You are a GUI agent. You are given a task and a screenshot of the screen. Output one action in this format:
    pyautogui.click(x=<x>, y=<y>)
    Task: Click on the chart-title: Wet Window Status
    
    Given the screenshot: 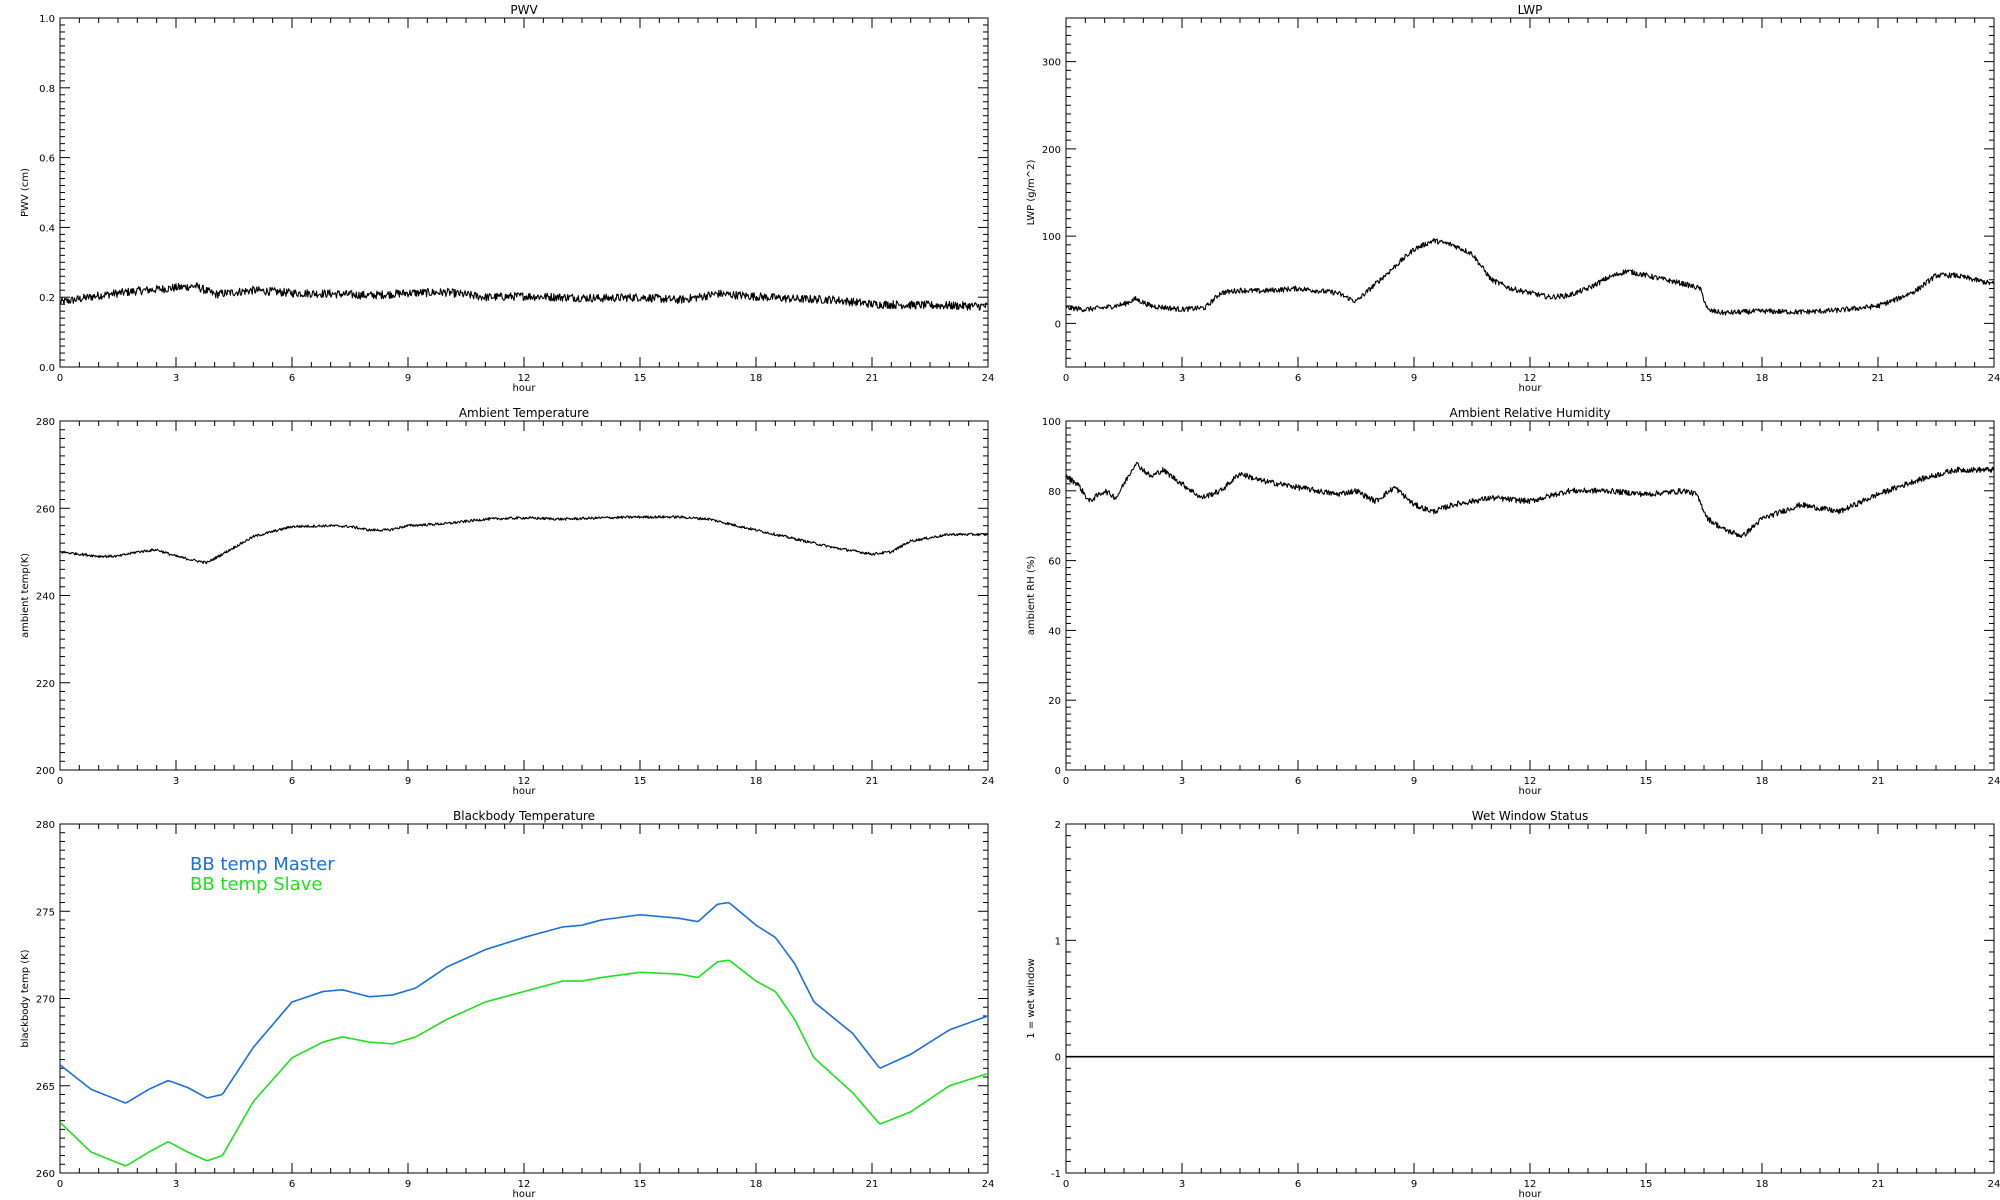 What is the action you would take?
    pyautogui.click(x=1530, y=816)
    